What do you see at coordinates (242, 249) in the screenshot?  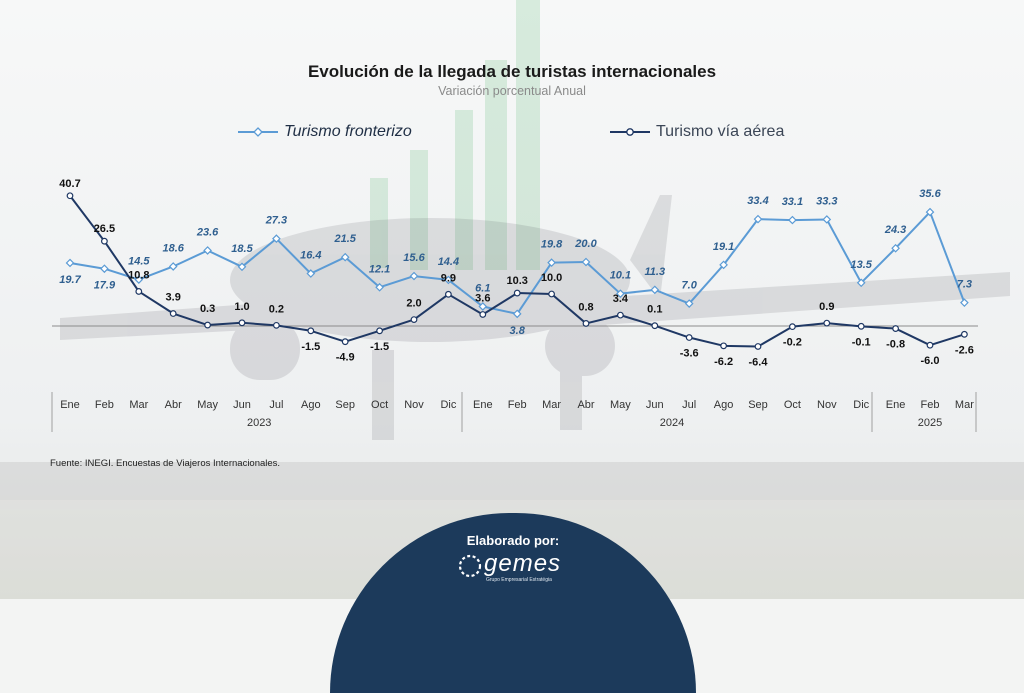 I see `data-label-fronterizo: 18.5` at bounding box center [242, 249].